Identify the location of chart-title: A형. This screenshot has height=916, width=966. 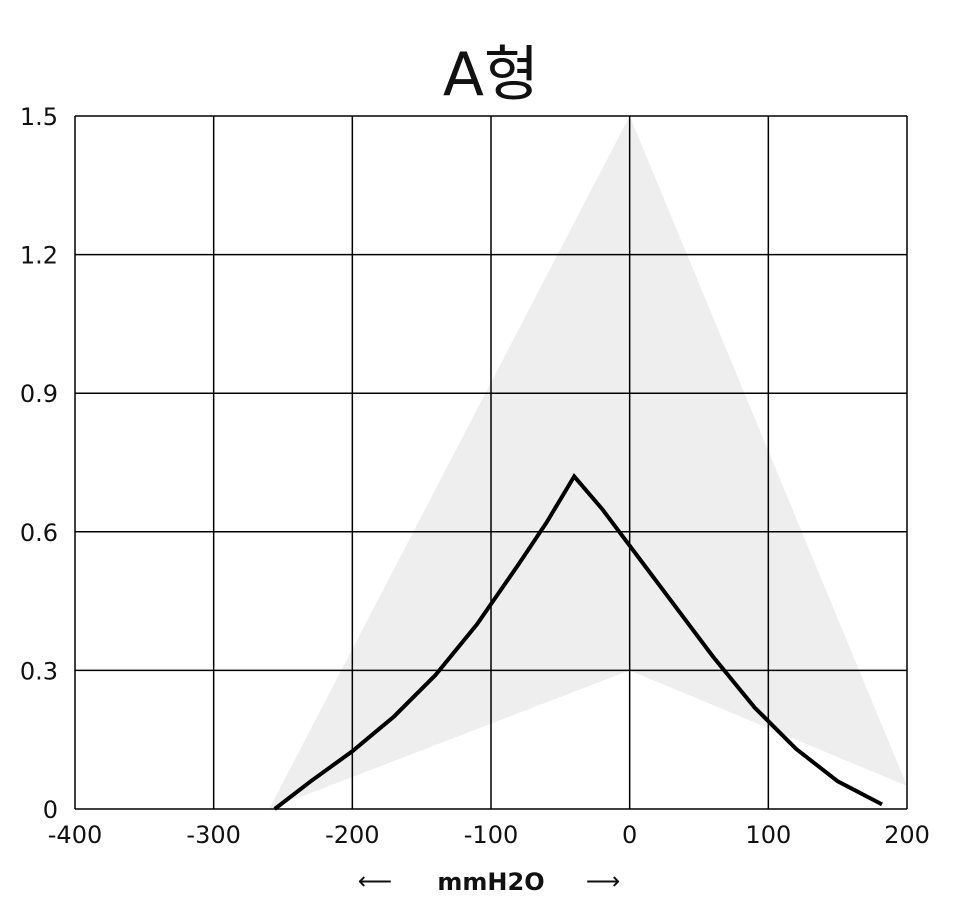
(491, 75).